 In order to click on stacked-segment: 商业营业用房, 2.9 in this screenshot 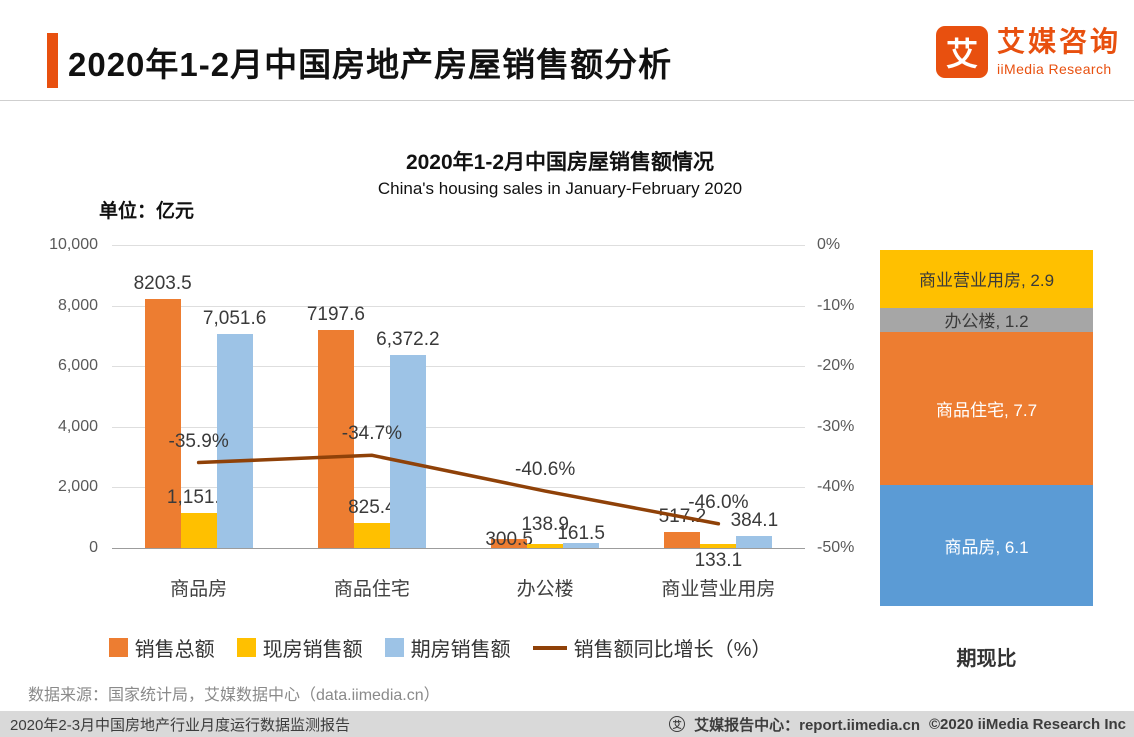, I will do `click(986, 279)`.